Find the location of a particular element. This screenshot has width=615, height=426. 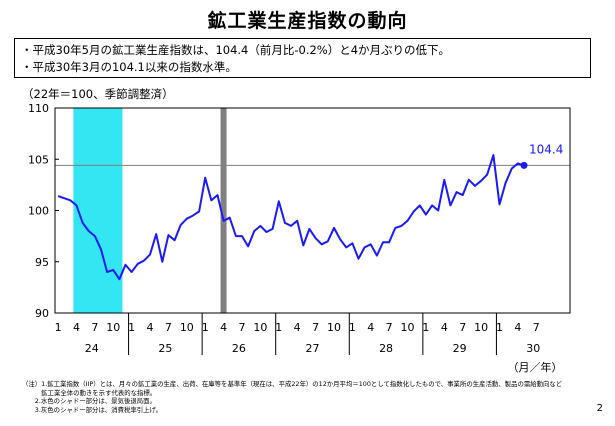

last-data-point is located at coordinates (524, 165).